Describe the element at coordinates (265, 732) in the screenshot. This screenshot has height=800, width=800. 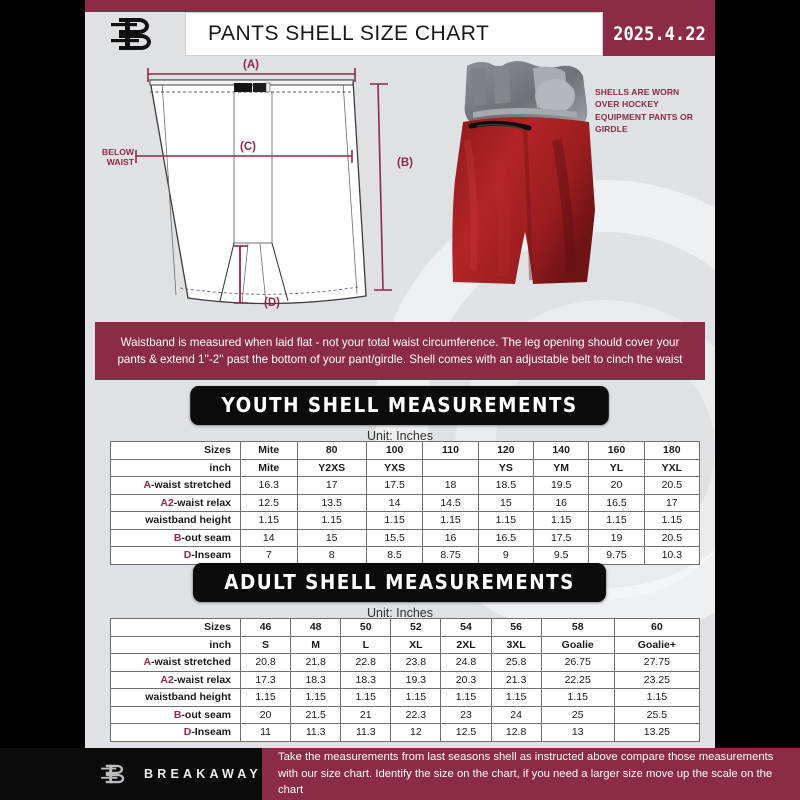
I see `table-cell: 11` at that location.